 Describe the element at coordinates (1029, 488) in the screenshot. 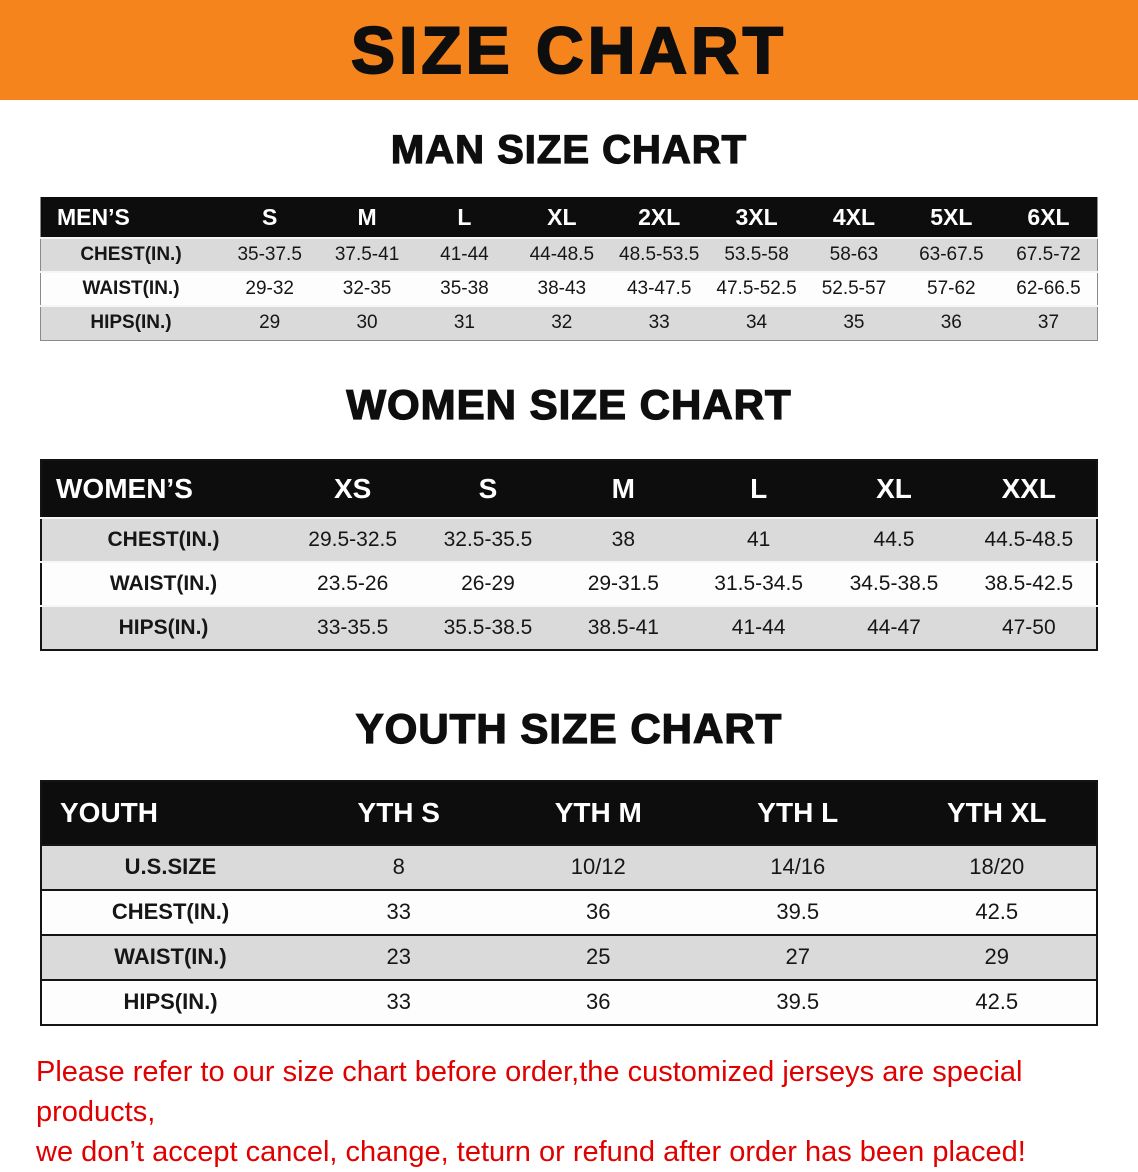

I see `size-column-header: XXL` at that location.